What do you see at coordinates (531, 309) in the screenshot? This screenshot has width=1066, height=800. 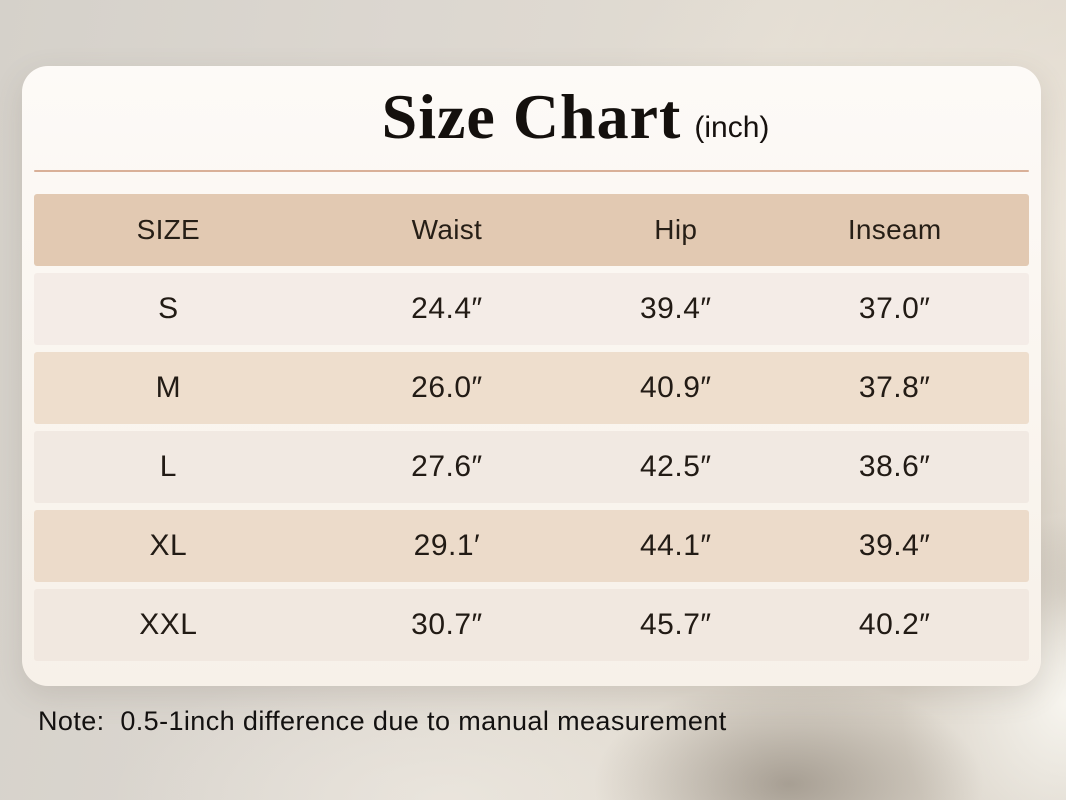 I see `table-row-s: S 24.4″ 39.4″ 37.0″` at bounding box center [531, 309].